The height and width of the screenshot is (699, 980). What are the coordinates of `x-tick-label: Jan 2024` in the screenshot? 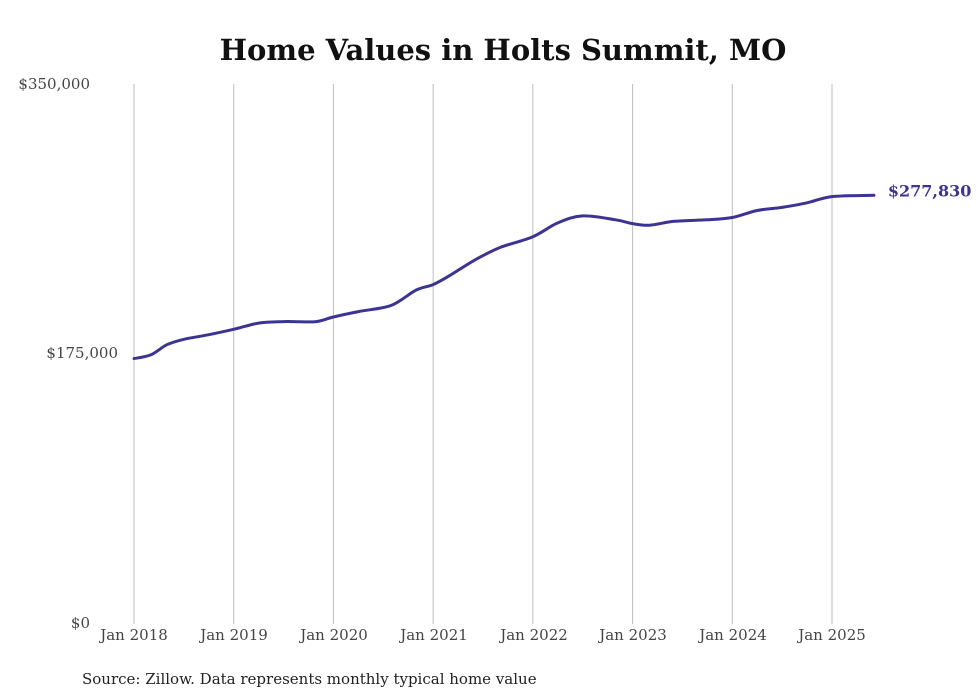 It's located at (732, 635).